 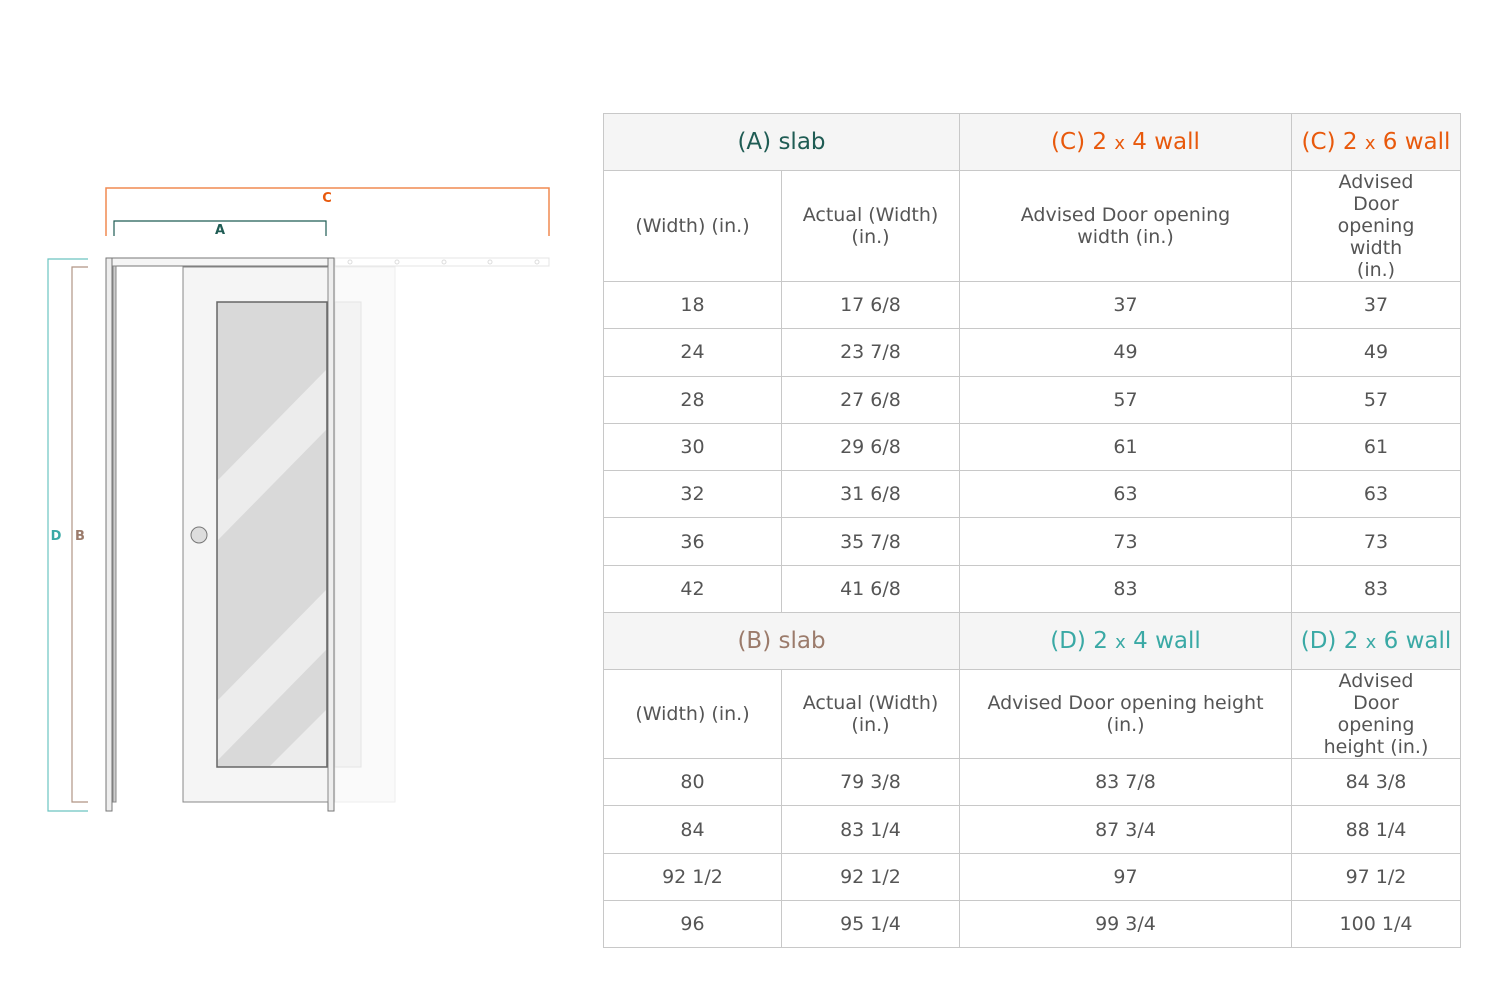 What do you see at coordinates (56, 536) in the screenshot?
I see `label-d: D` at bounding box center [56, 536].